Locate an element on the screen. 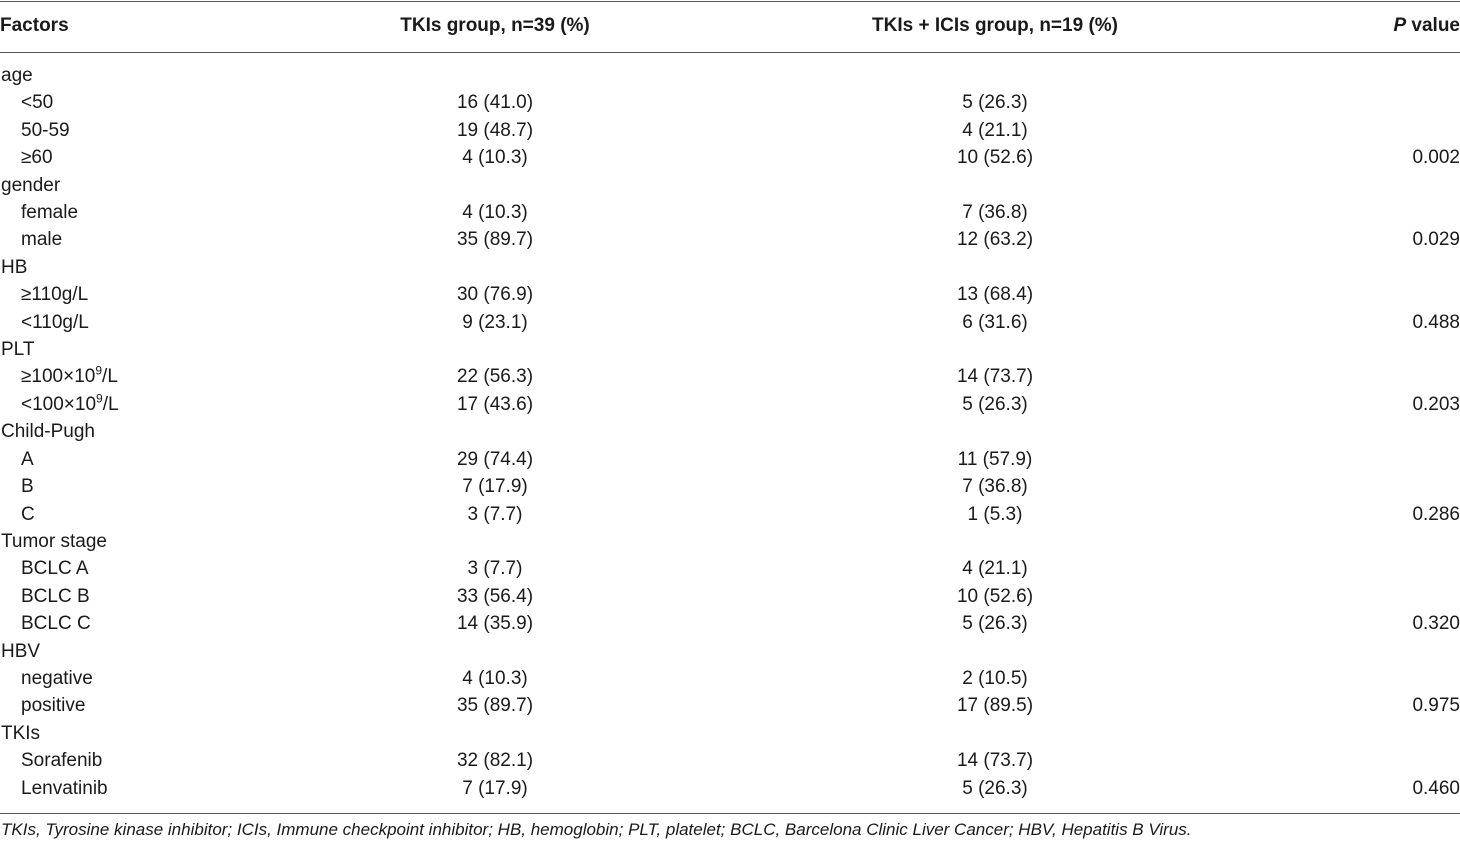  category-label: HB is located at coordinates (150, 267).